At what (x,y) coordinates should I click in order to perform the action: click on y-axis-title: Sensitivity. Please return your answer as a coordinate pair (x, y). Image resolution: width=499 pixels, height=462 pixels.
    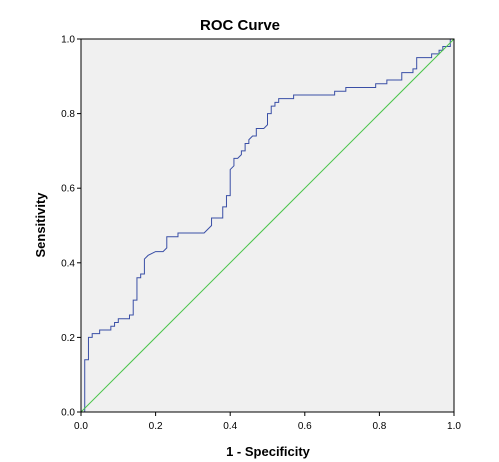
    Looking at the image, I should click on (40, 225).